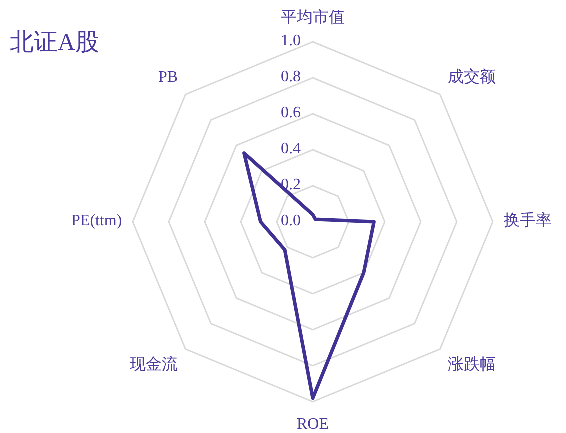  What do you see at coordinates (168, 77) in the screenshot?
I see `spoke-label: PB` at bounding box center [168, 77].